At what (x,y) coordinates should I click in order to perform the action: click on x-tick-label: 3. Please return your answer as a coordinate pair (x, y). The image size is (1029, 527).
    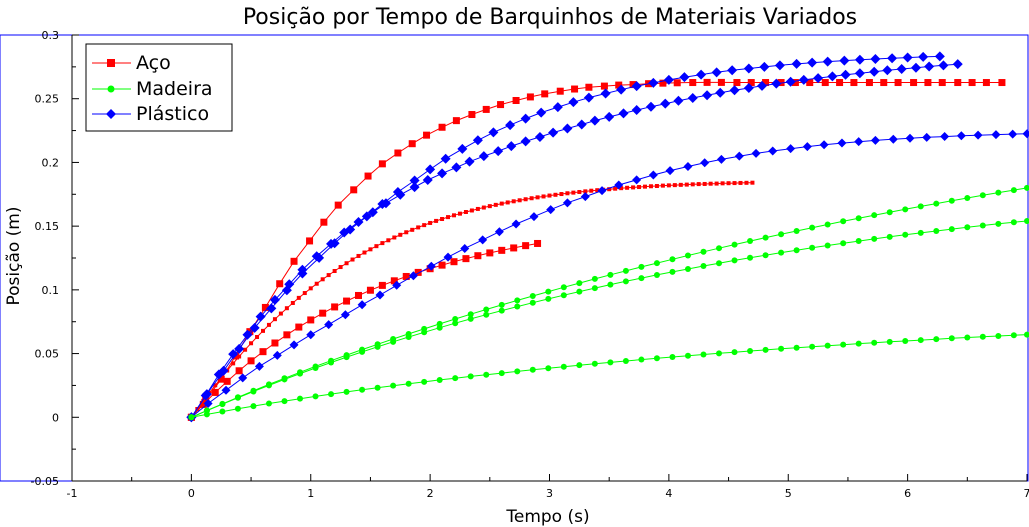
    Looking at the image, I should click on (549, 493).